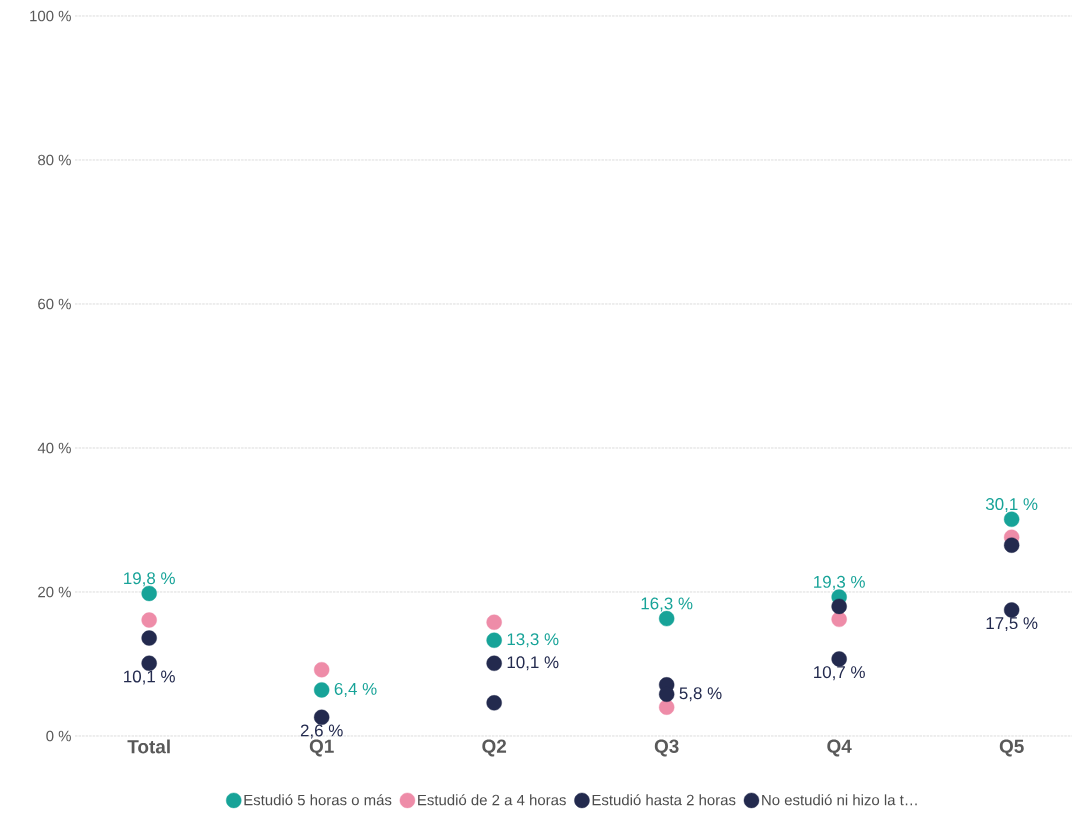 The width and height of the screenshot is (1072, 823). Describe the element at coordinates (50, 16) in the screenshot. I see `y-tick-label: 100 %` at that location.